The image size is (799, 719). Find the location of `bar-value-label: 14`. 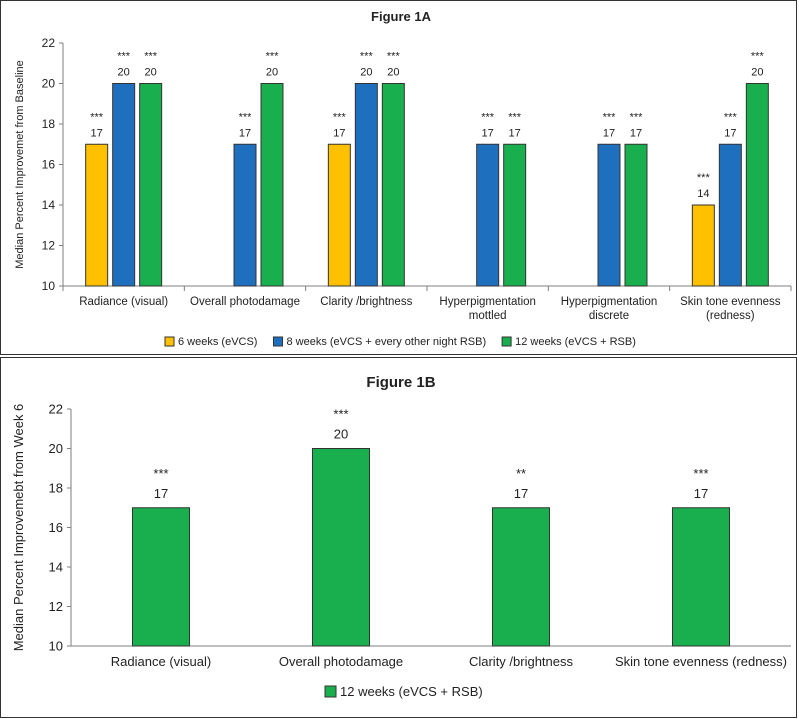

bar-value-label: 14 is located at coordinates (703, 194).